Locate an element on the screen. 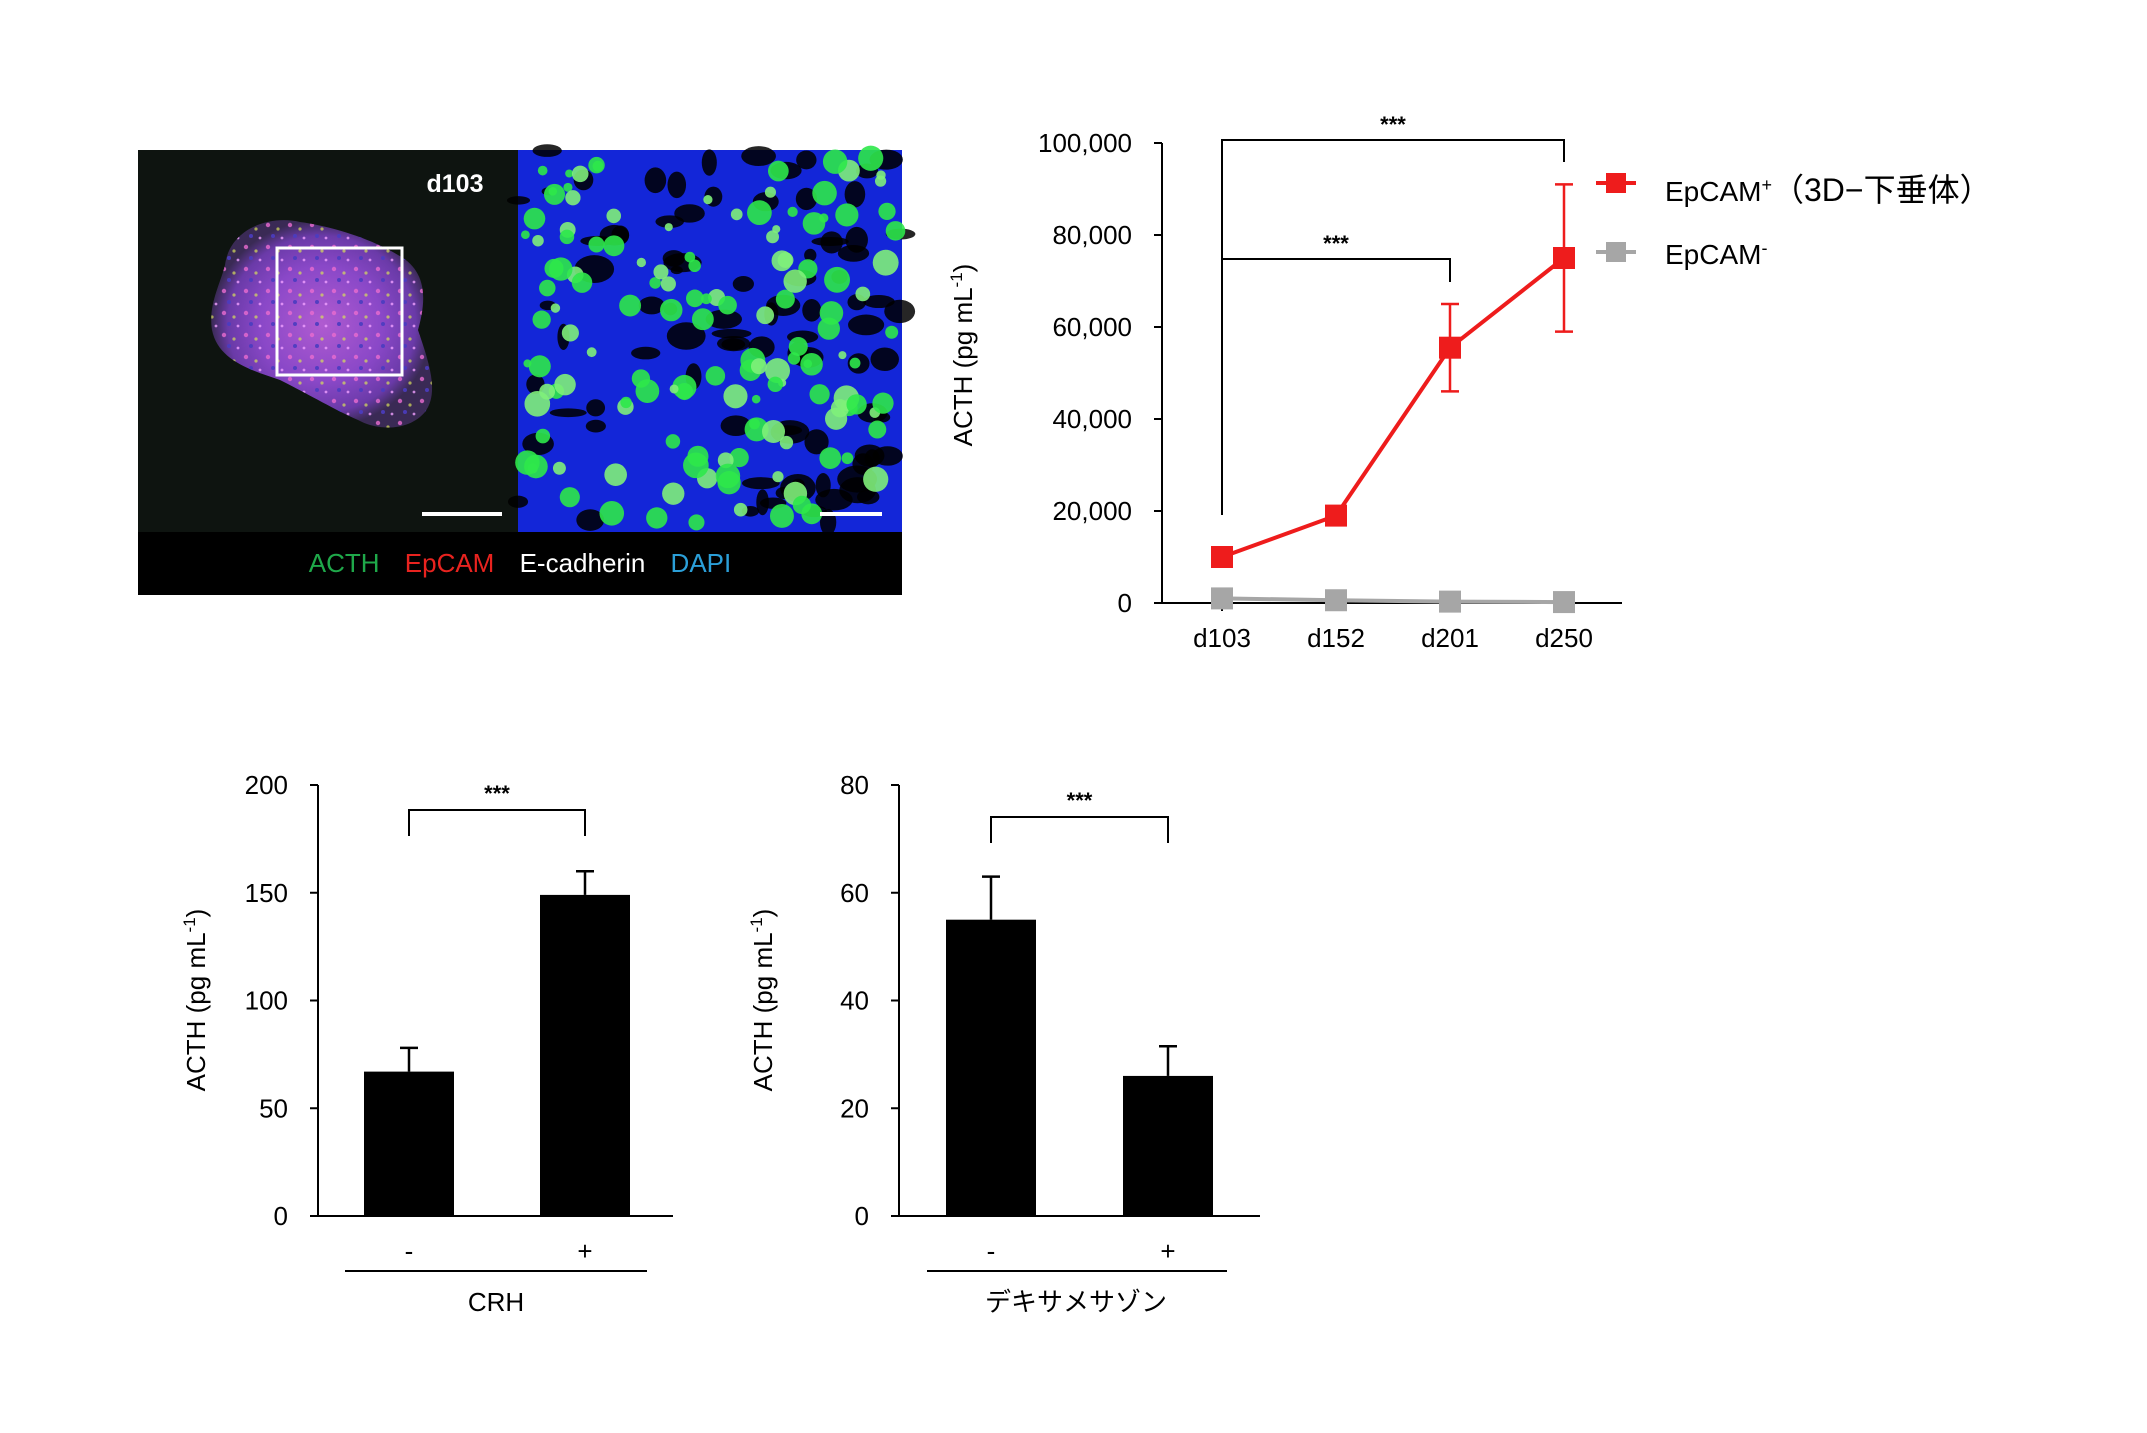 Image resolution: width=2147 pixels, height=1433 pixels. legend-label-epcam-minus: EpCAM- is located at coordinates (1716, 254).